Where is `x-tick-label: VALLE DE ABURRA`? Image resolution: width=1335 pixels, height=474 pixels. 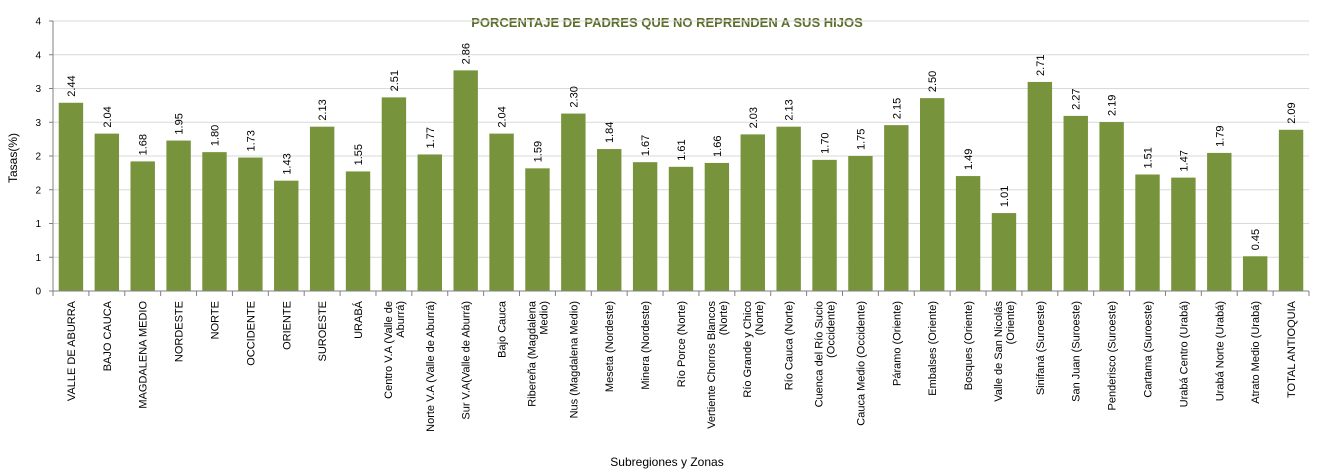 x-tick-label: VALLE DE ABURRA is located at coordinates (72, 350).